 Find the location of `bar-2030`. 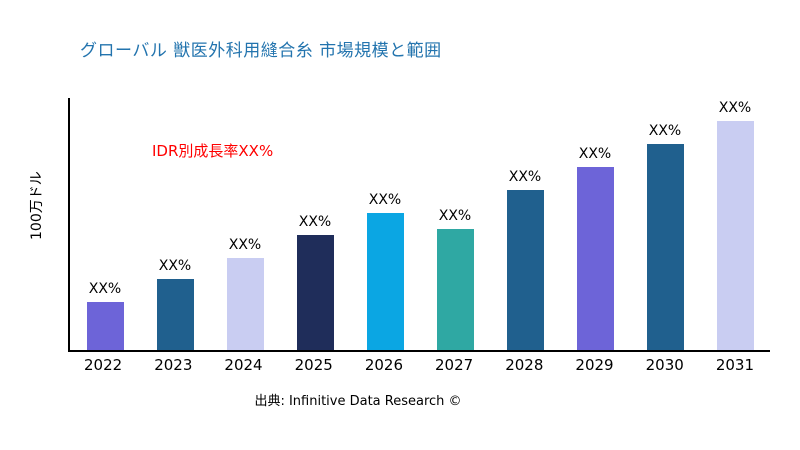

bar-2030 is located at coordinates (665, 247).